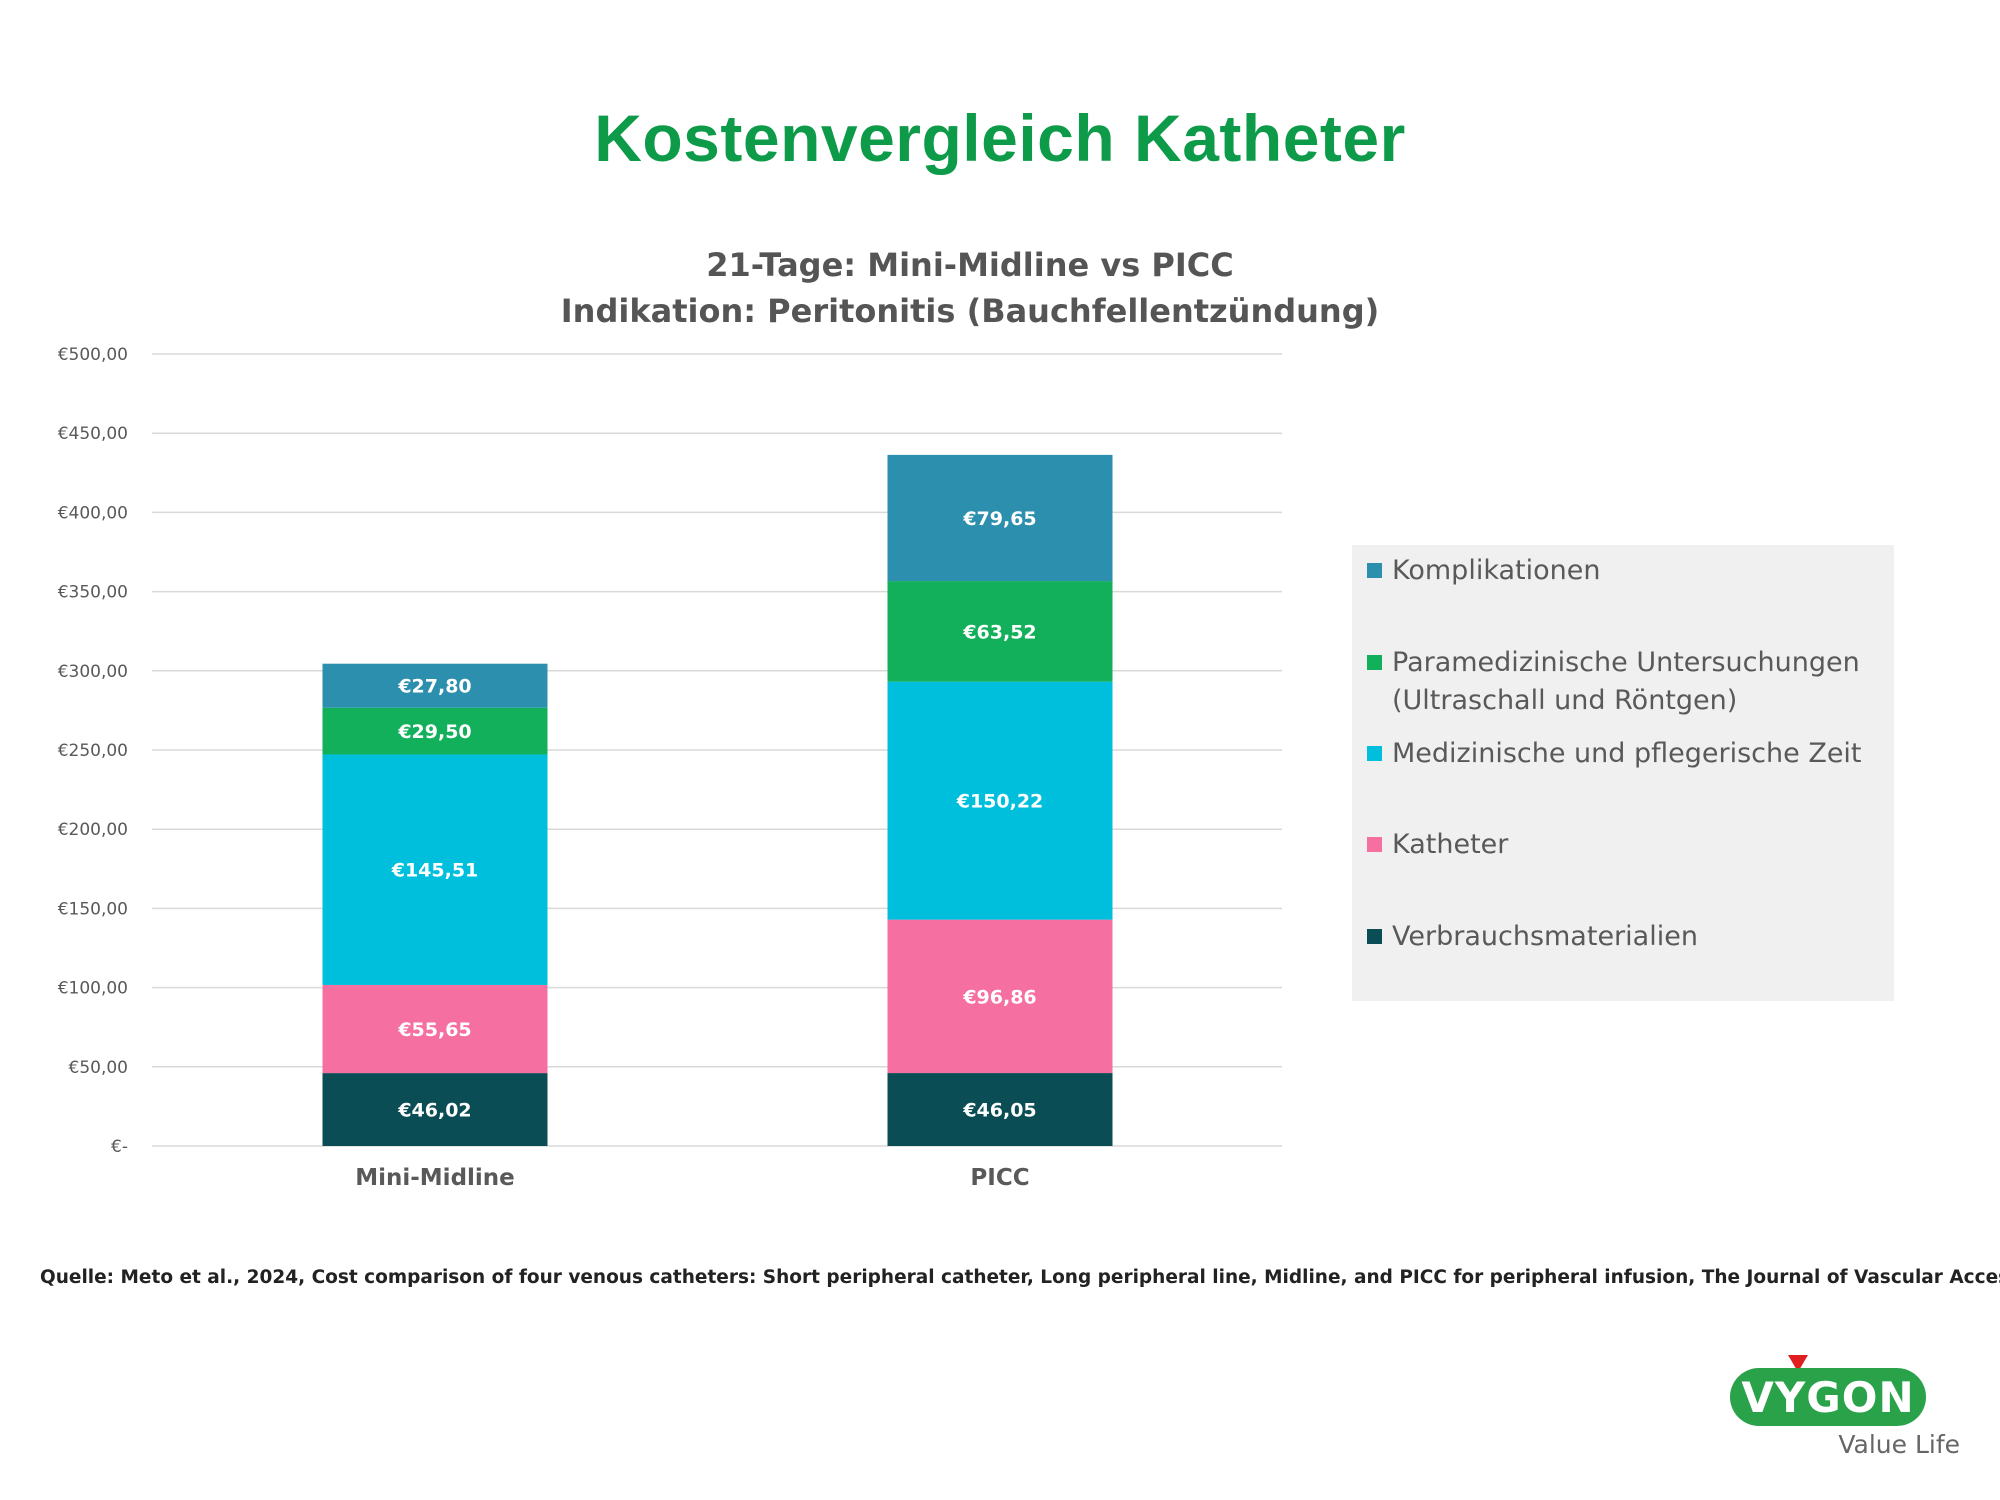 Image resolution: width=2000 pixels, height=1500 pixels. I want to click on logo-wordmark: VYGON, so click(1828, 1397).